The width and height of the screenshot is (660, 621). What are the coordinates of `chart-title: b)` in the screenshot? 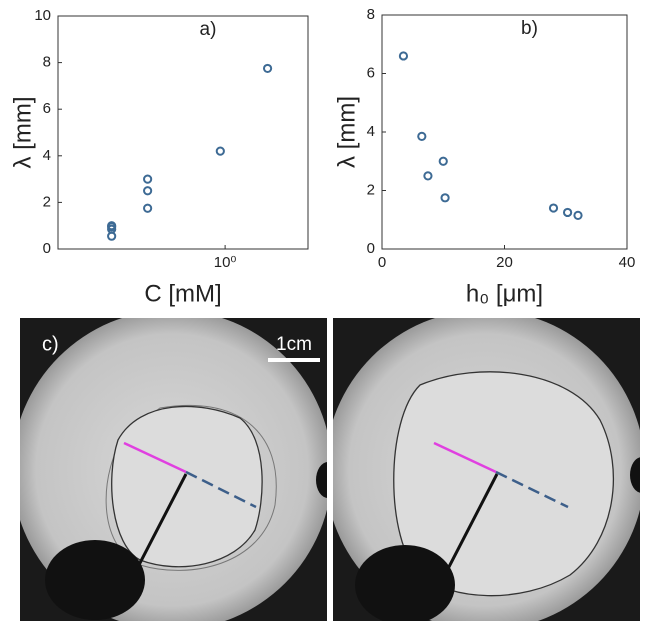 It's located at (529, 28).